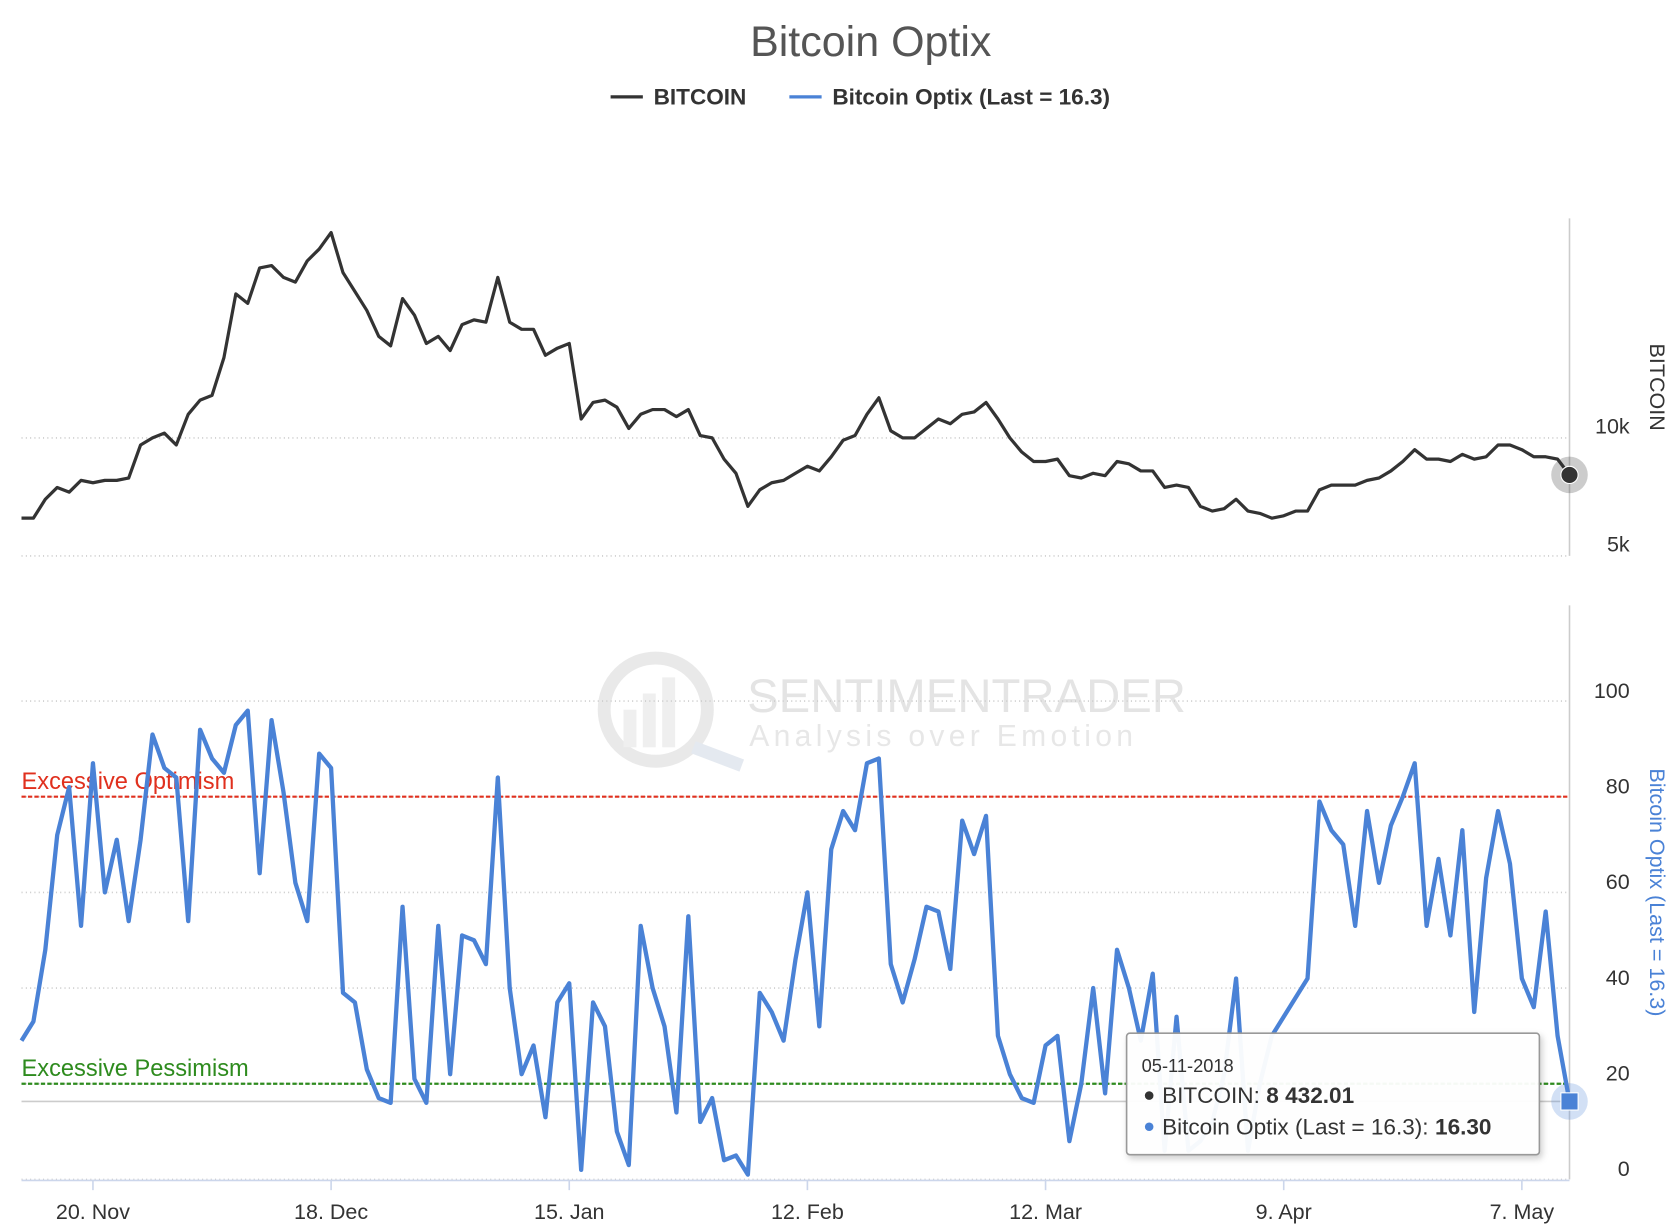 This screenshot has width=1677, height=1229. What do you see at coordinates (93, 1212) in the screenshot?
I see `x-tick-label: 20. Nov` at bounding box center [93, 1212].